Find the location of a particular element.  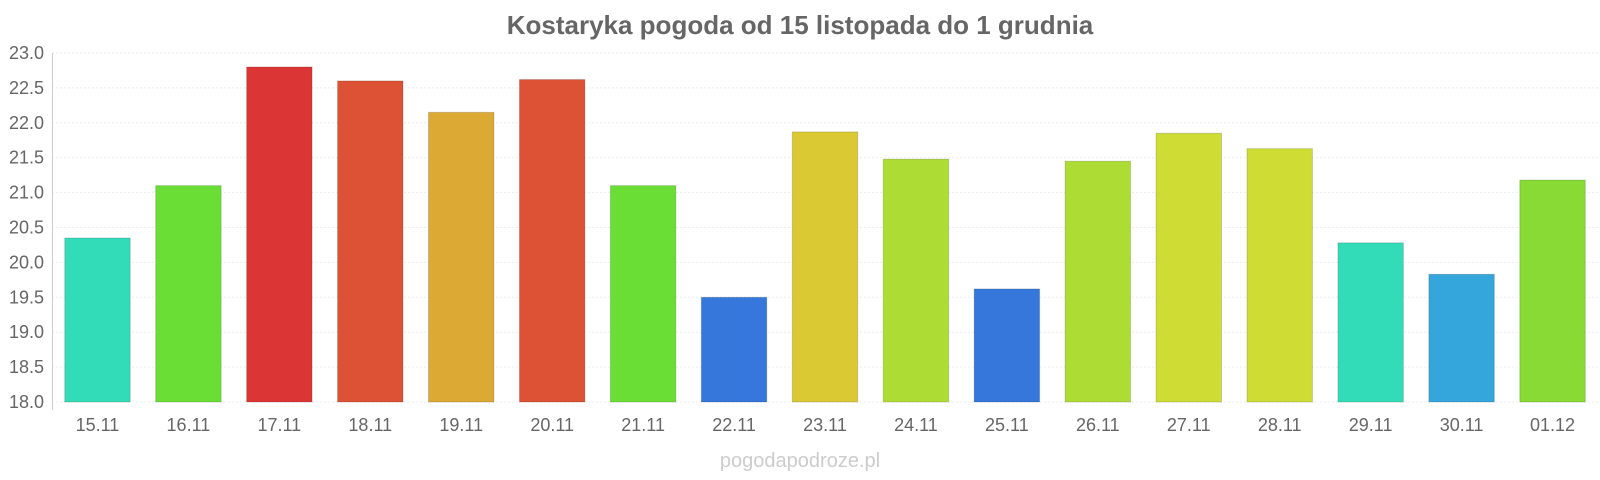

x-tick-label: 22.11 is located at coordinates (734, 425).